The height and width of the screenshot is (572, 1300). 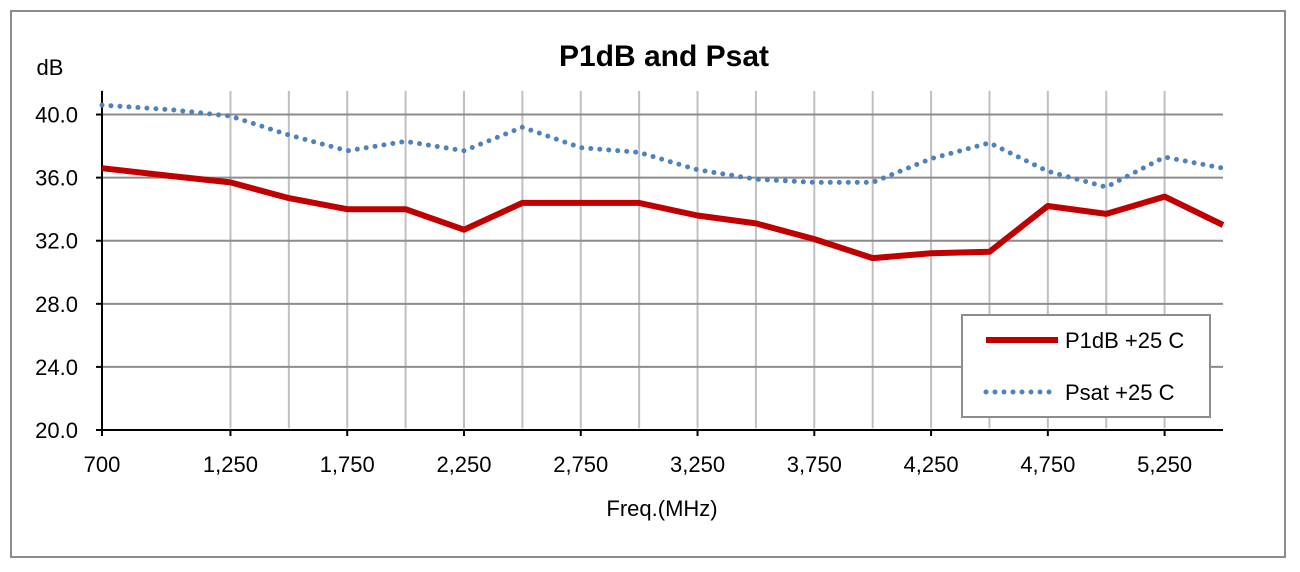 What do you see at coordinates (56, 178) in the screenshot?
I see `y-tick-label: 36.0` at bounding box center [56, 178].